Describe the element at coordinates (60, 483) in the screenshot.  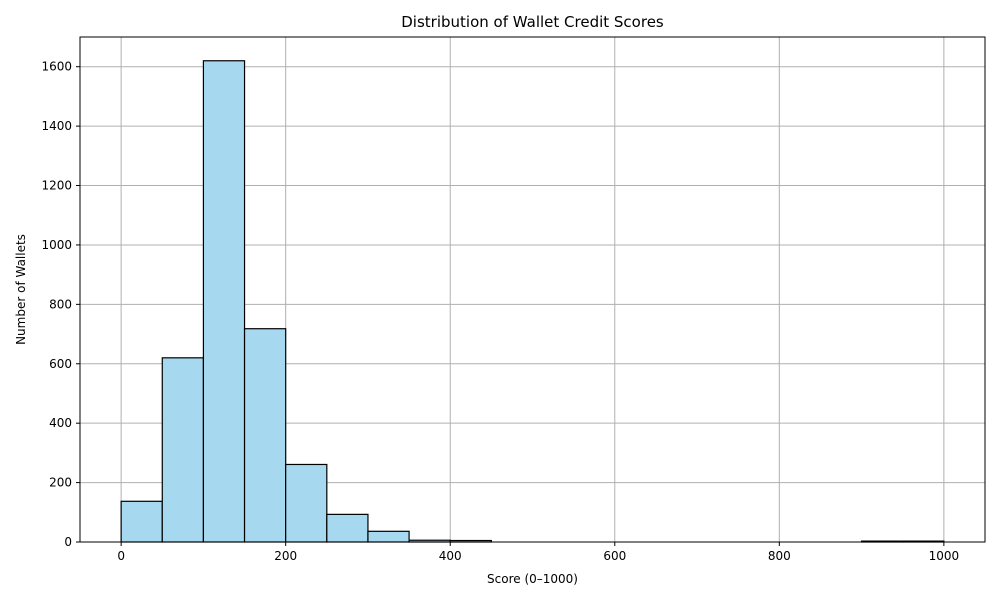
I see `y-tick-label: 200` at that location.